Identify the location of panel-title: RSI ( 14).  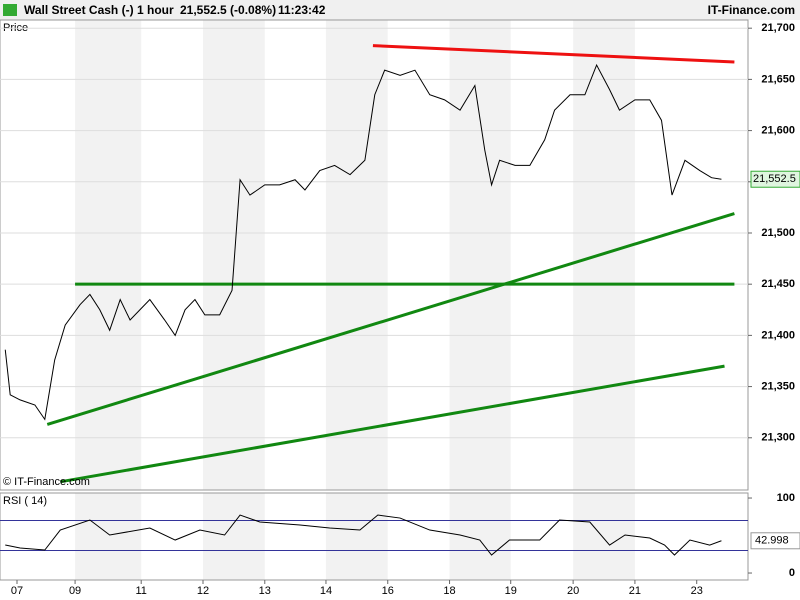
(25, 501).